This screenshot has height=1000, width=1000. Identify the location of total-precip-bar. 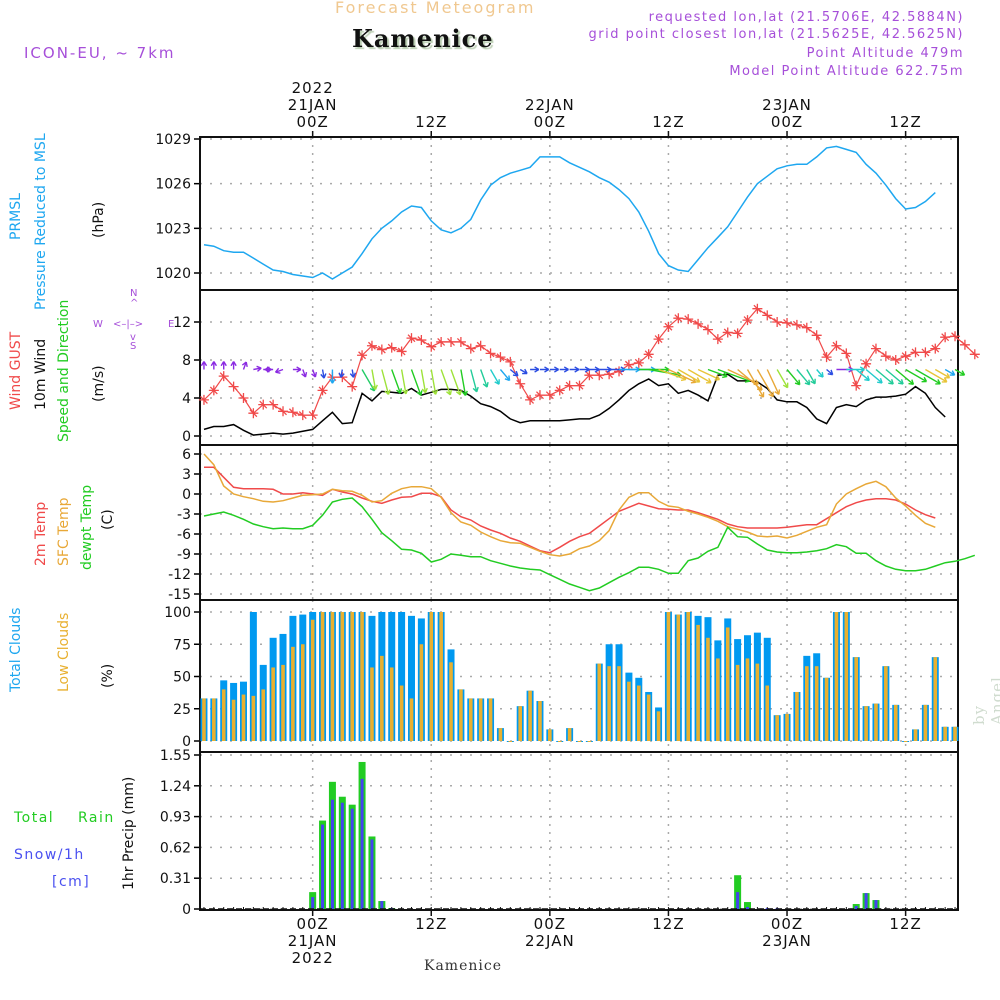
(747, 905).